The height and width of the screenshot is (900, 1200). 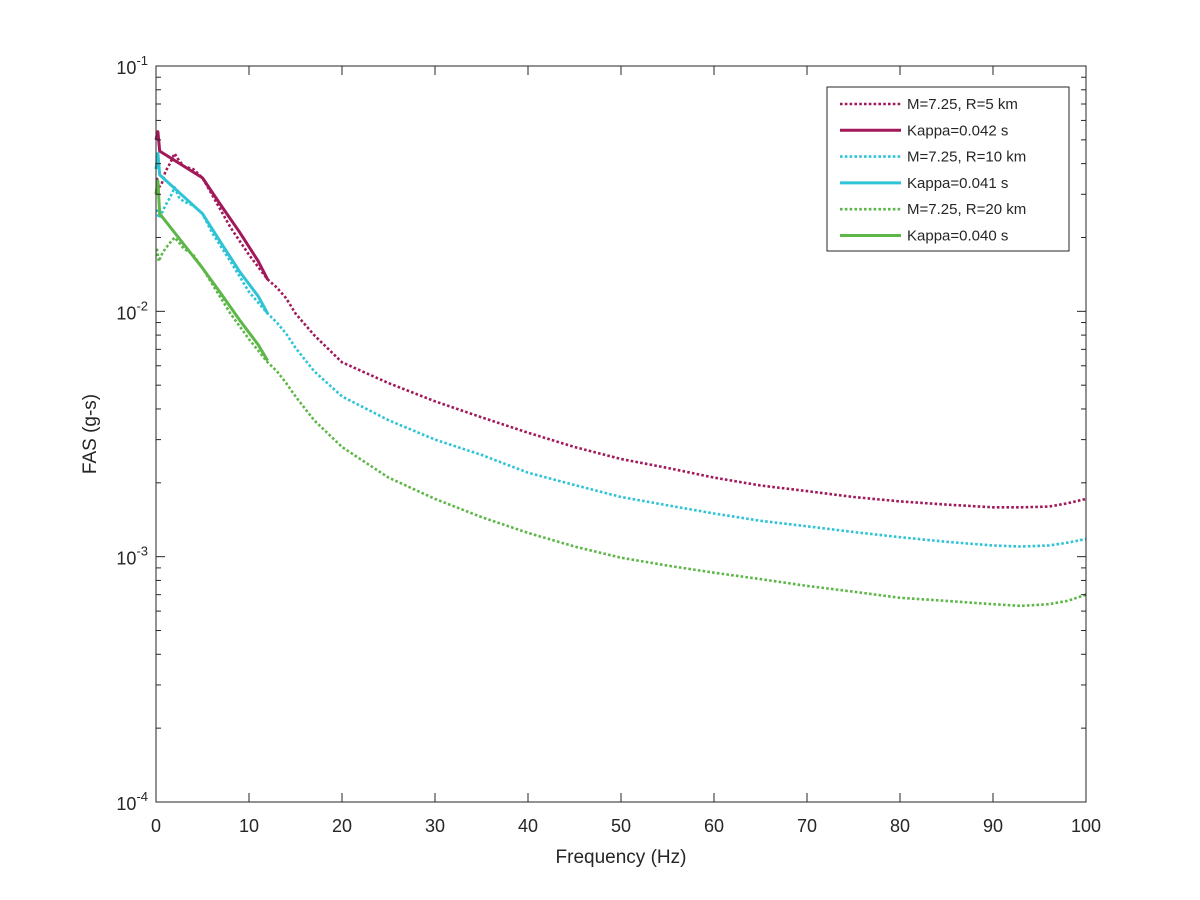 I want to click on legend-label: Kappa=0.040 s, so click(x=957, y=236).